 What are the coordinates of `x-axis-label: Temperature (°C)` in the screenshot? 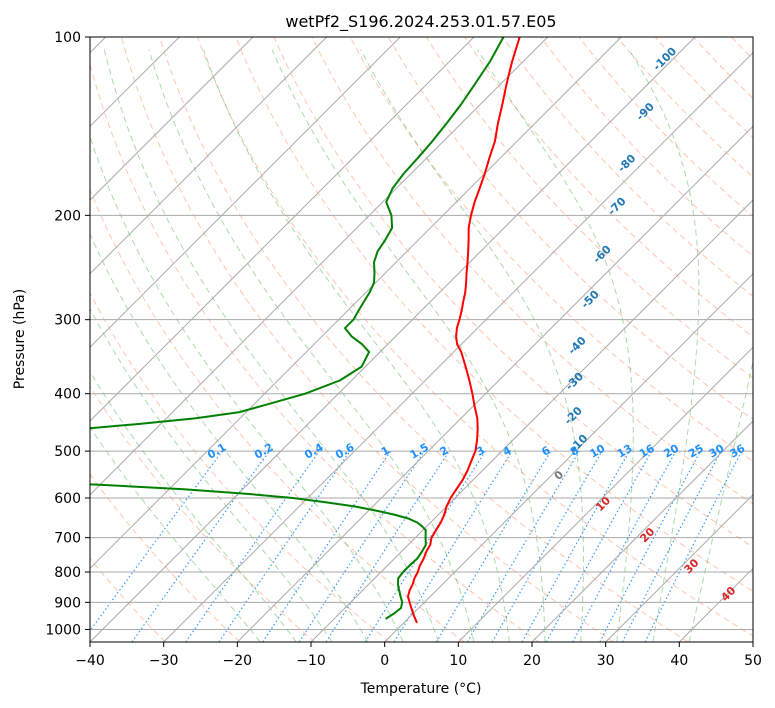 It's located at (421, 689).